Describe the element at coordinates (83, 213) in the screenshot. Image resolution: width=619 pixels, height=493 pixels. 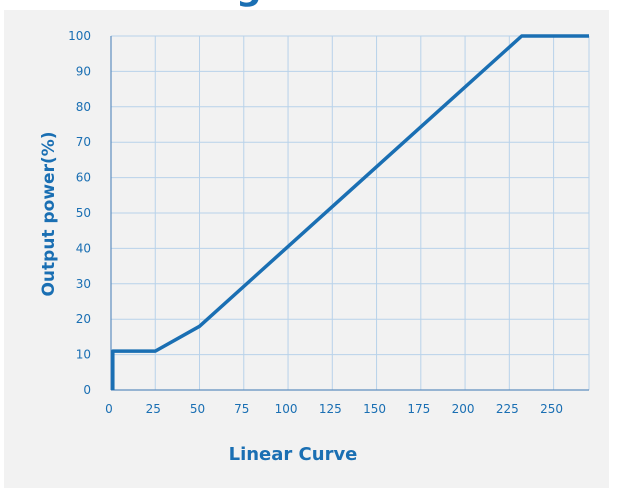
I see `y-tick-label: 50` at that location.